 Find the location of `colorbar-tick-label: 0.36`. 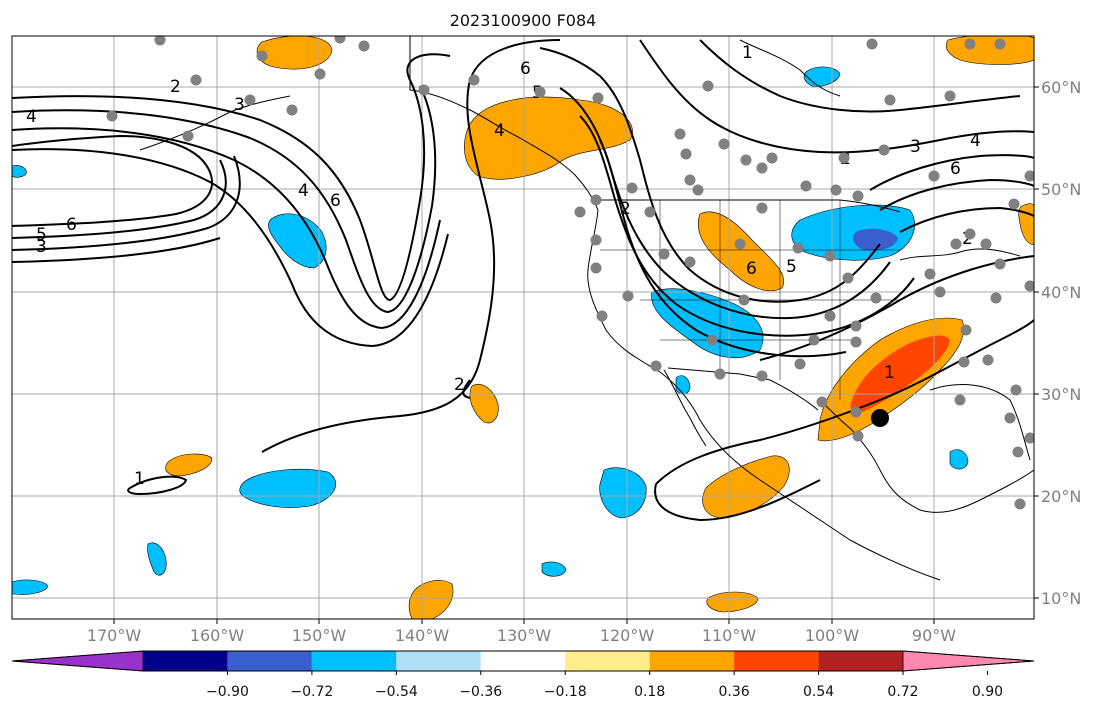

colorbar-tick-label: 0.36 is located at coordinates (734, 692).